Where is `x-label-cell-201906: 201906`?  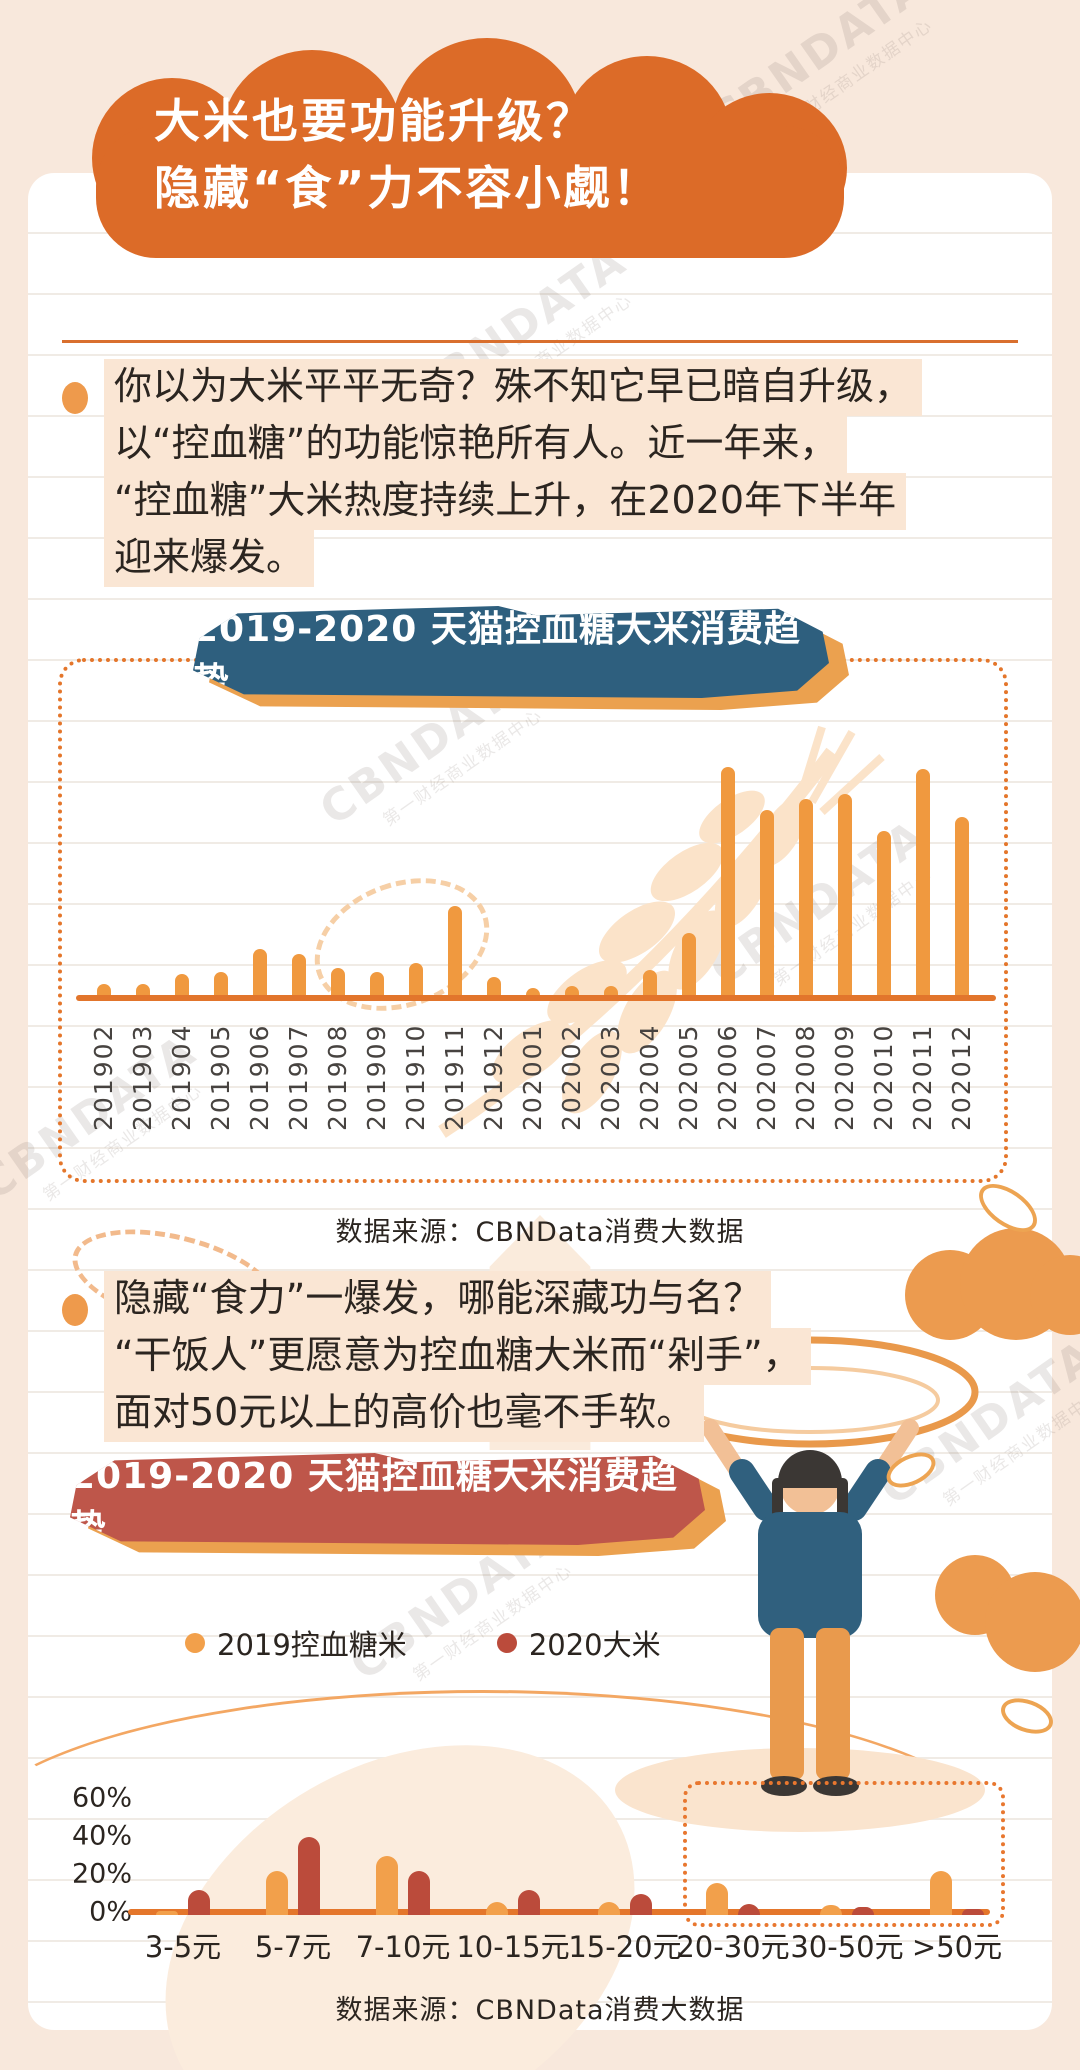
x-label-cell-201906: 201906 is located at coordinates (259, 1070).